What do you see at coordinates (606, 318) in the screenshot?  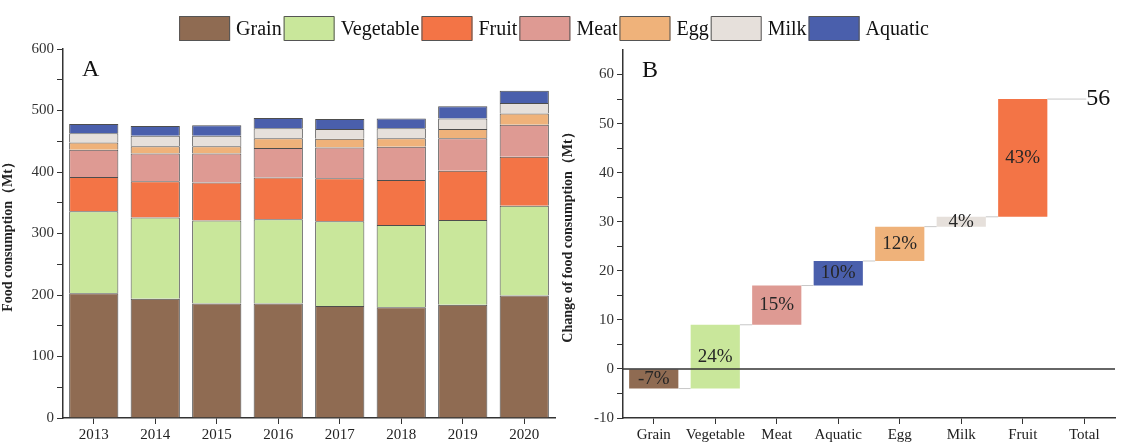 I see `y-tick-label: 10` at bounding box center [606, 318].